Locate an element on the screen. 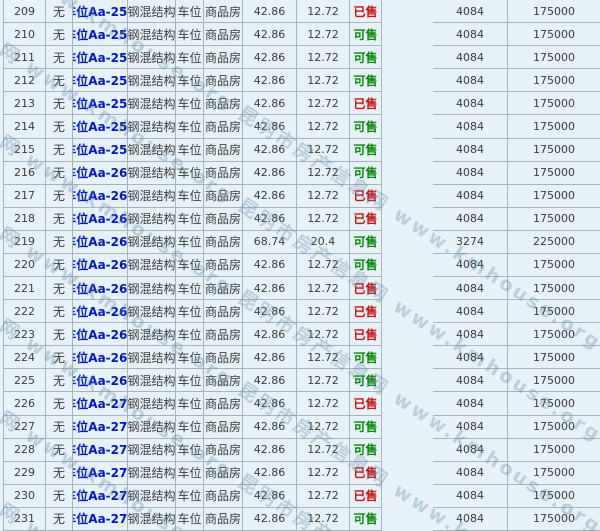  unit-link: 车位Aa-265 is located at coordinates (100, 288).